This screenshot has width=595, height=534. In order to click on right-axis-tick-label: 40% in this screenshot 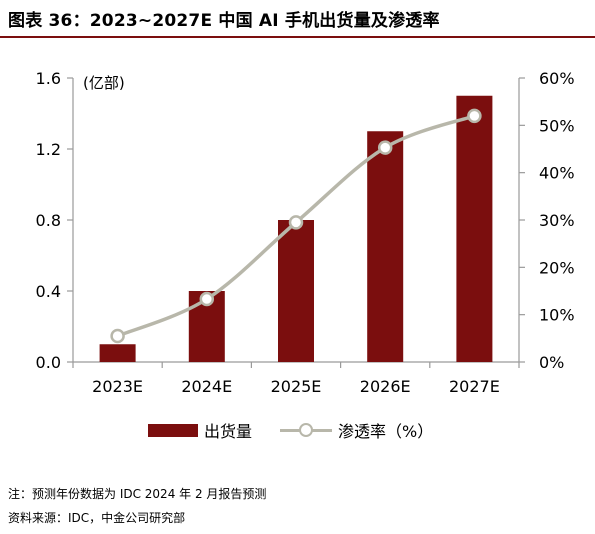, I will do `click(557, 173)`.